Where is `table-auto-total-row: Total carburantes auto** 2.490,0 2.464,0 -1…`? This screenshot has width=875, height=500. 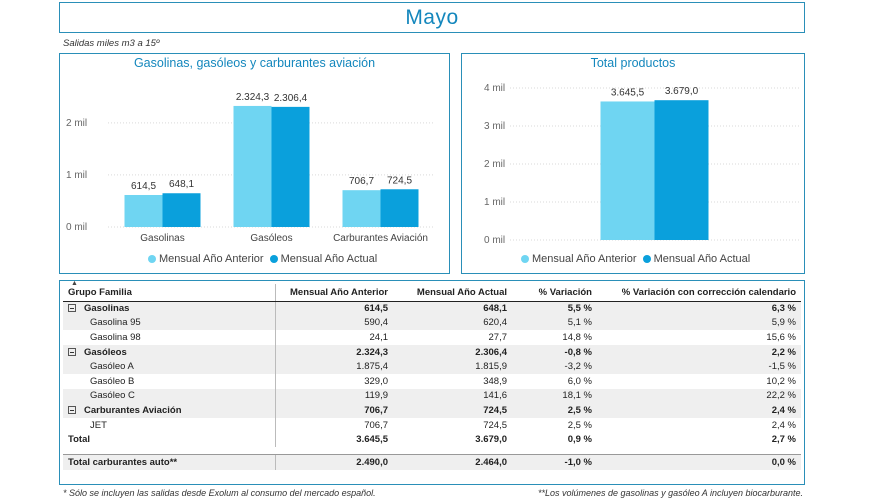 table-auto-total-row: Total carburantes auto** 2.490,0 2.464,0 -1… is located at coordinates (432, 462).